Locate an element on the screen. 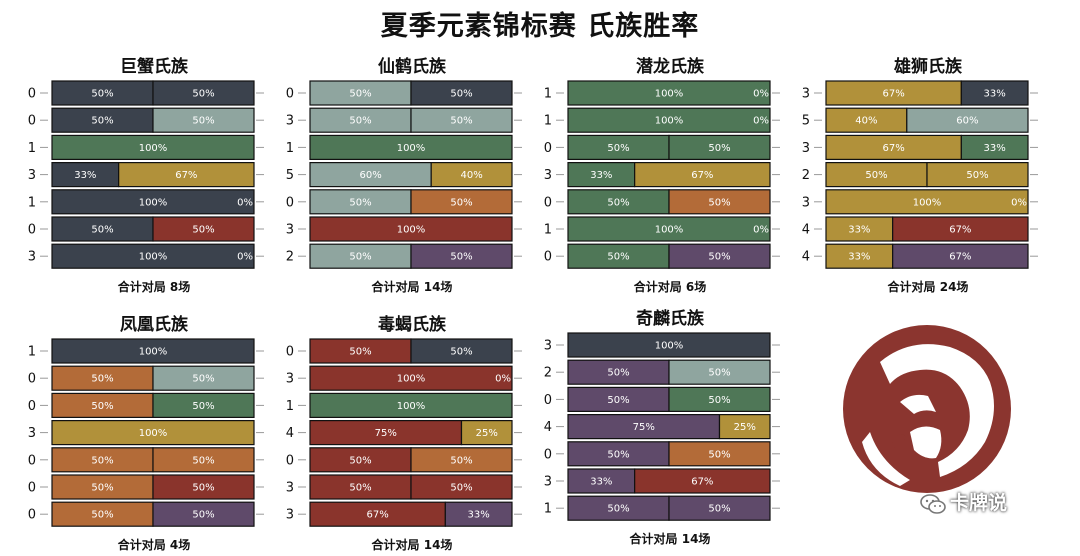  data-label: 25% is located at coordinates (745, 427).